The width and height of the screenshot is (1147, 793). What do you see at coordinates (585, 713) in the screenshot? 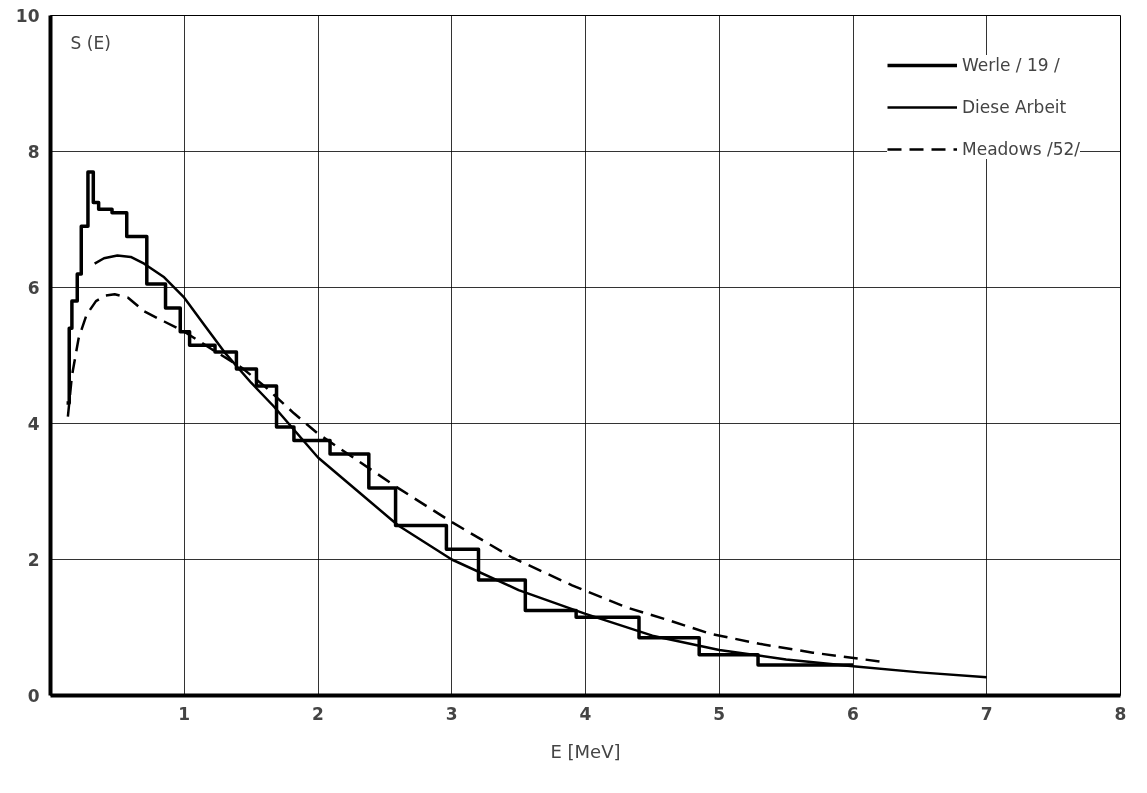
I see `x-tick-label: 4` at bounding box center [585, 713].